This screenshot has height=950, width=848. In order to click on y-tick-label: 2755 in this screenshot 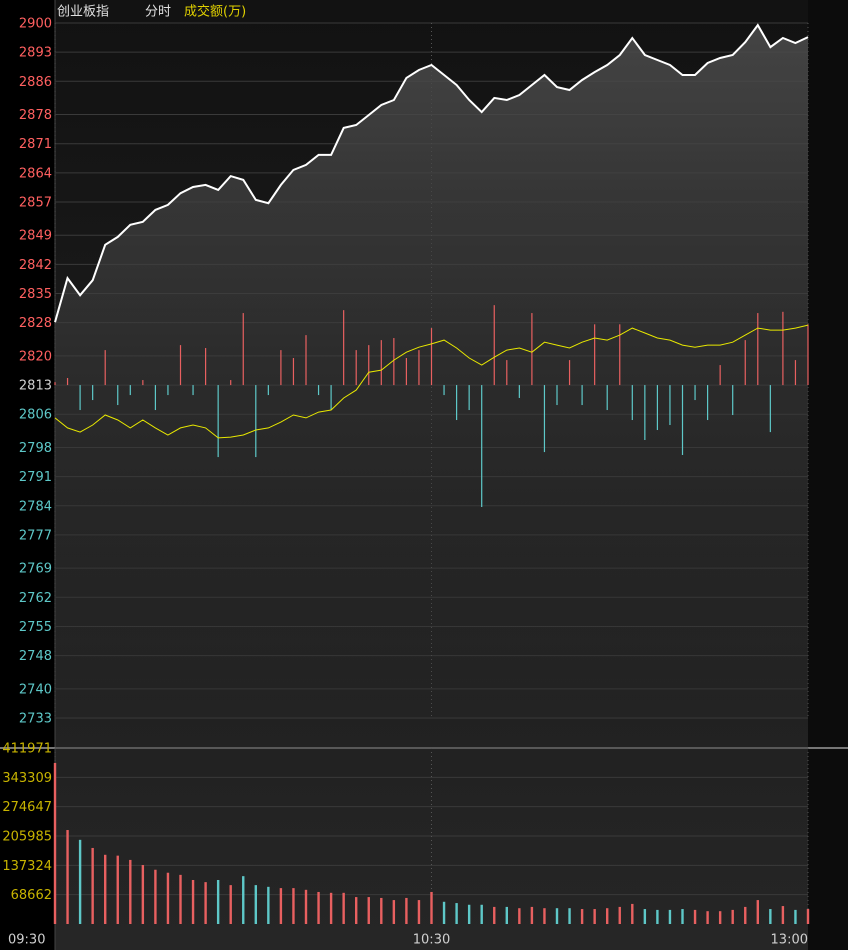, I will do `click(35, 627)`.